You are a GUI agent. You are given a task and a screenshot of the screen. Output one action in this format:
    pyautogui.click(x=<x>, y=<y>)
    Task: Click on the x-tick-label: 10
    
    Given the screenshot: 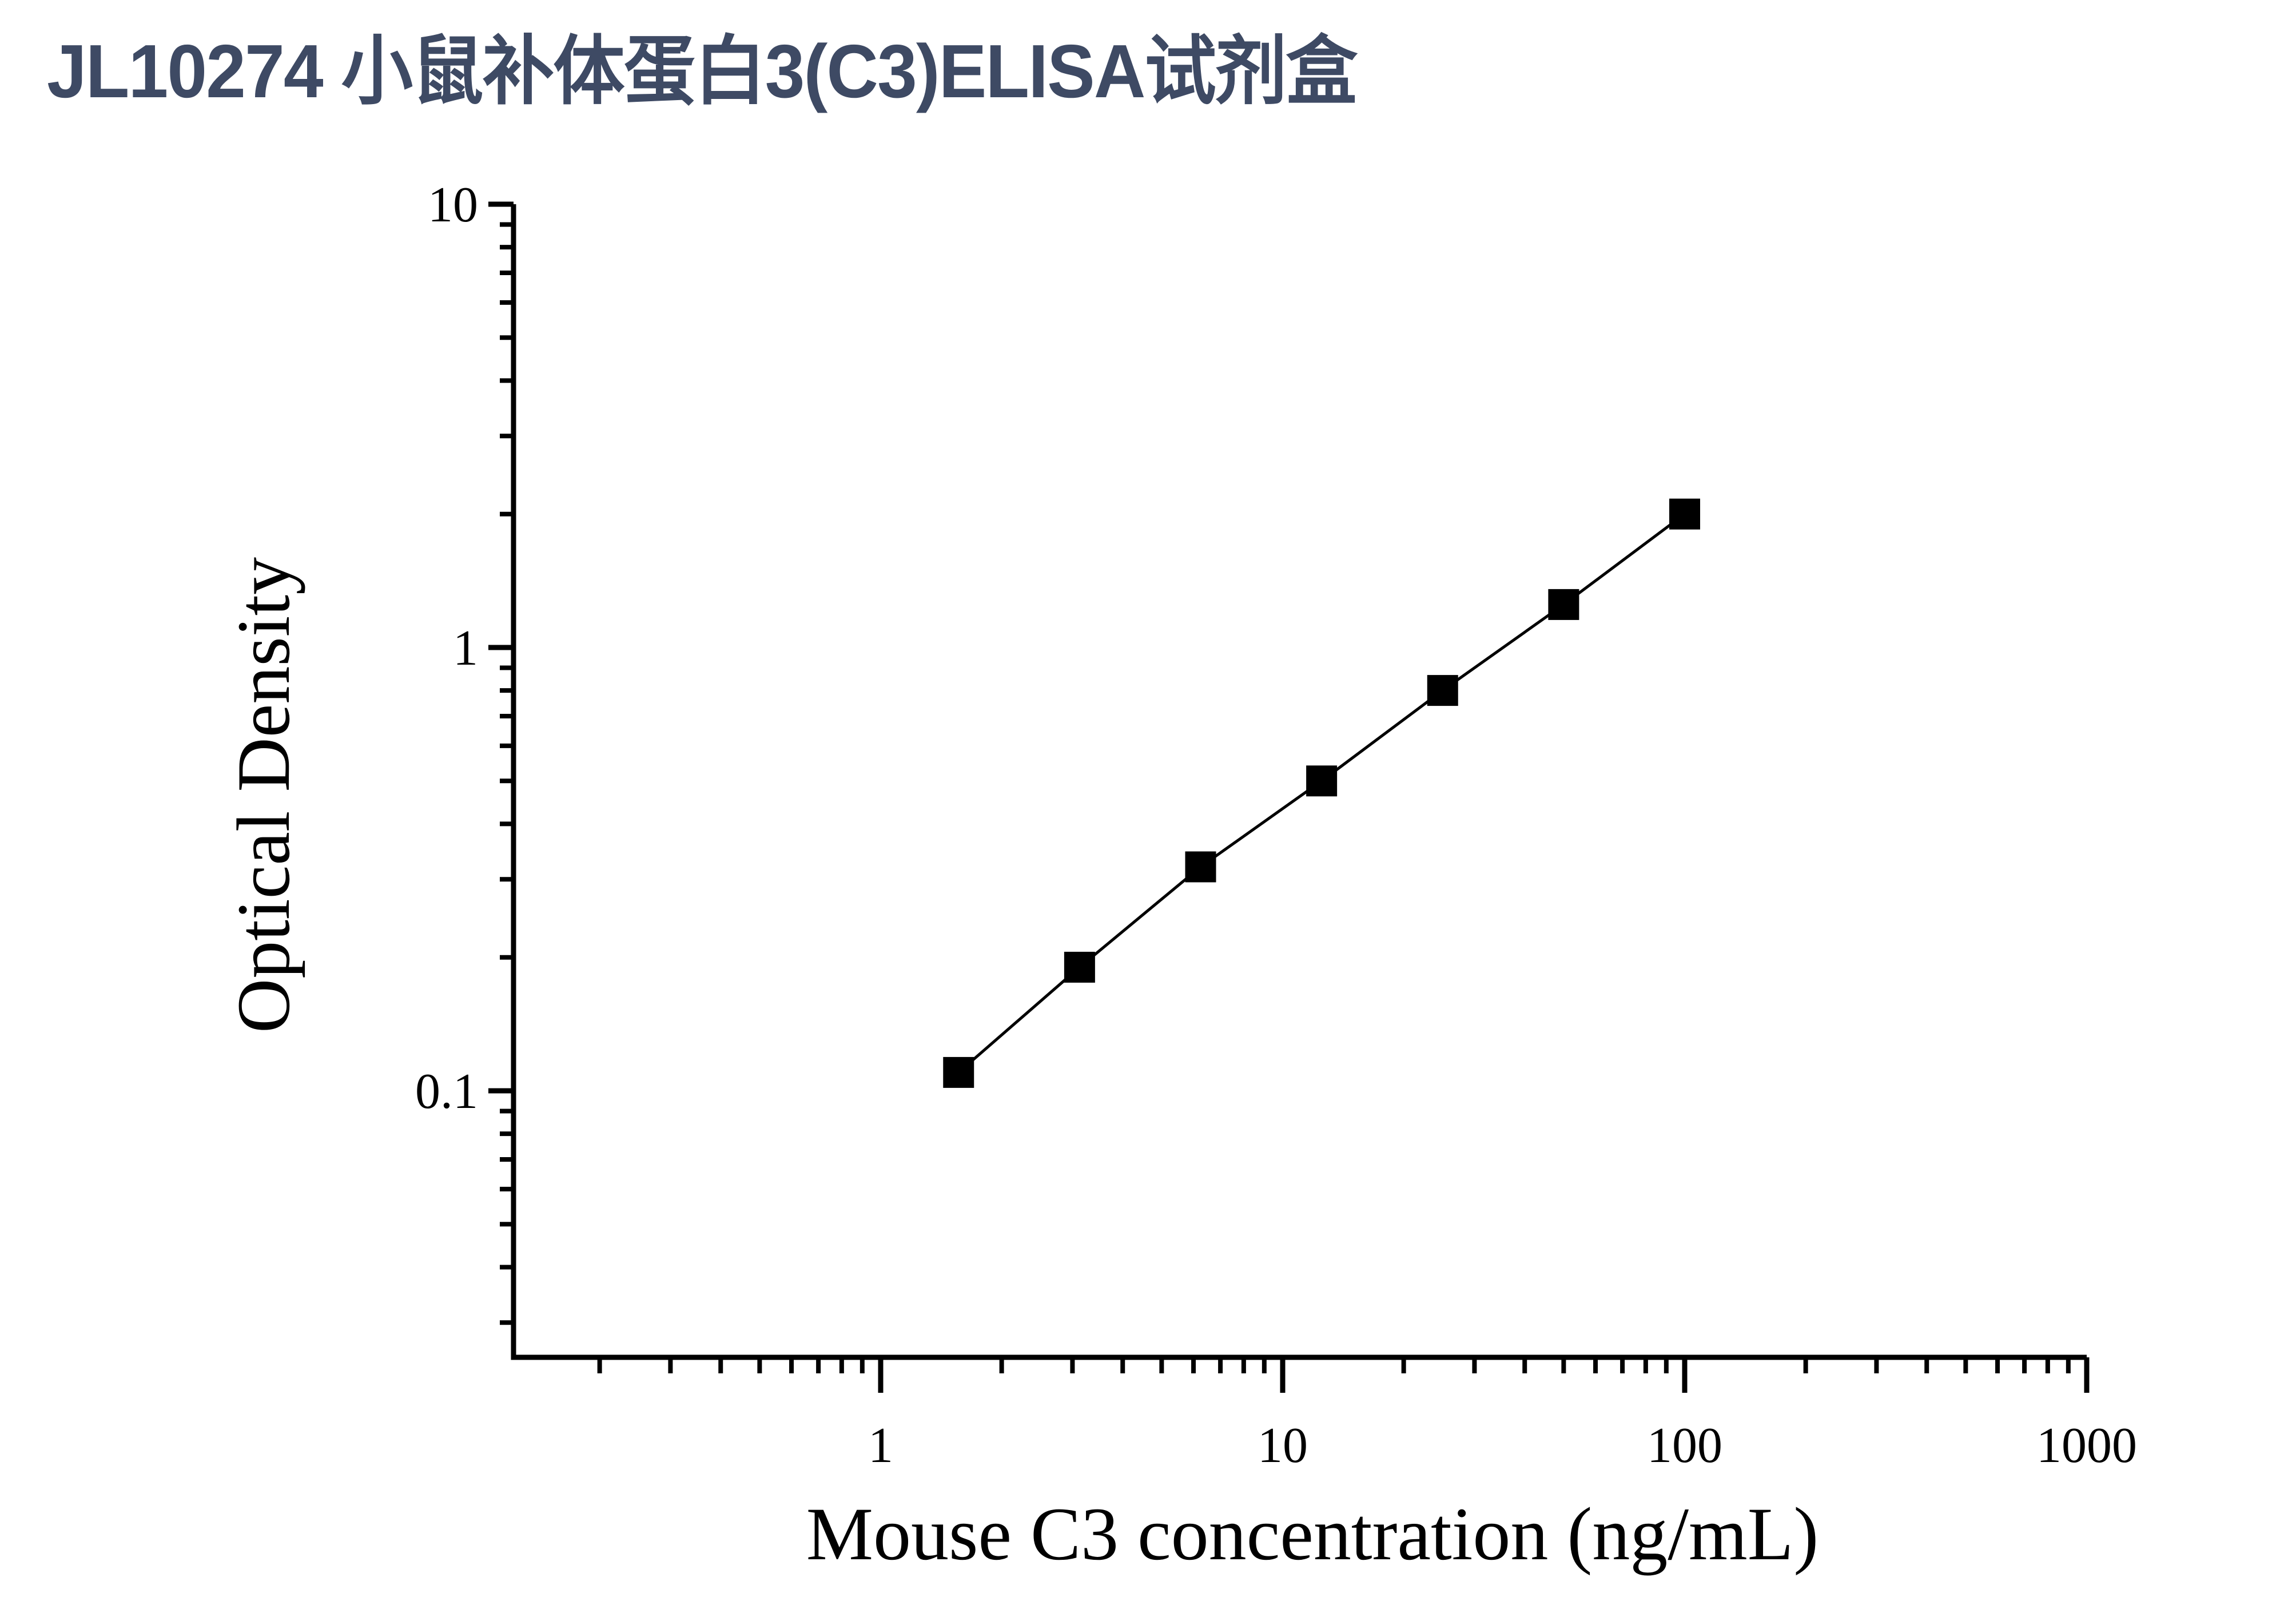 What is the action you would take?
    pyautogui.click(x=1283, y=1445)
    